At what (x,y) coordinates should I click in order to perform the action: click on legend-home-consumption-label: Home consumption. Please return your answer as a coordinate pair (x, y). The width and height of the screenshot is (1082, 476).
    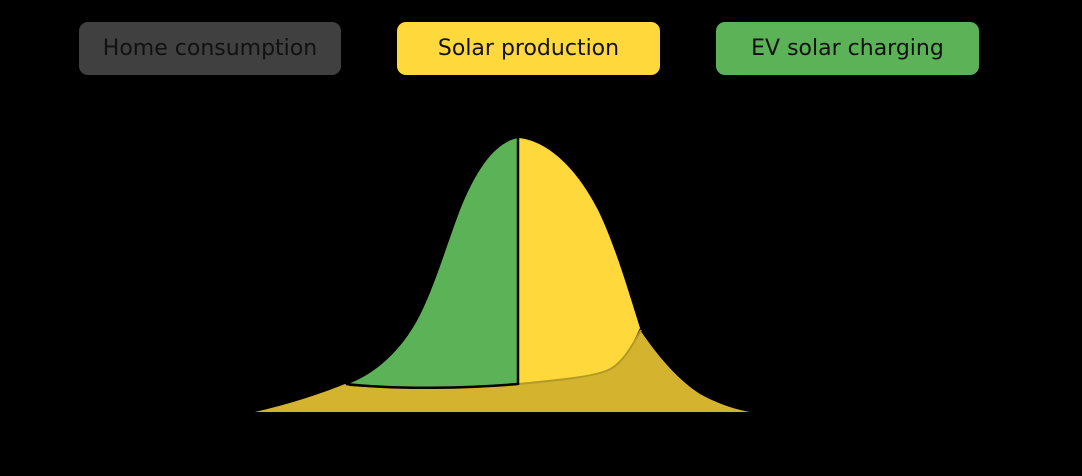
    Looking at the image, I should click on (210, 48).